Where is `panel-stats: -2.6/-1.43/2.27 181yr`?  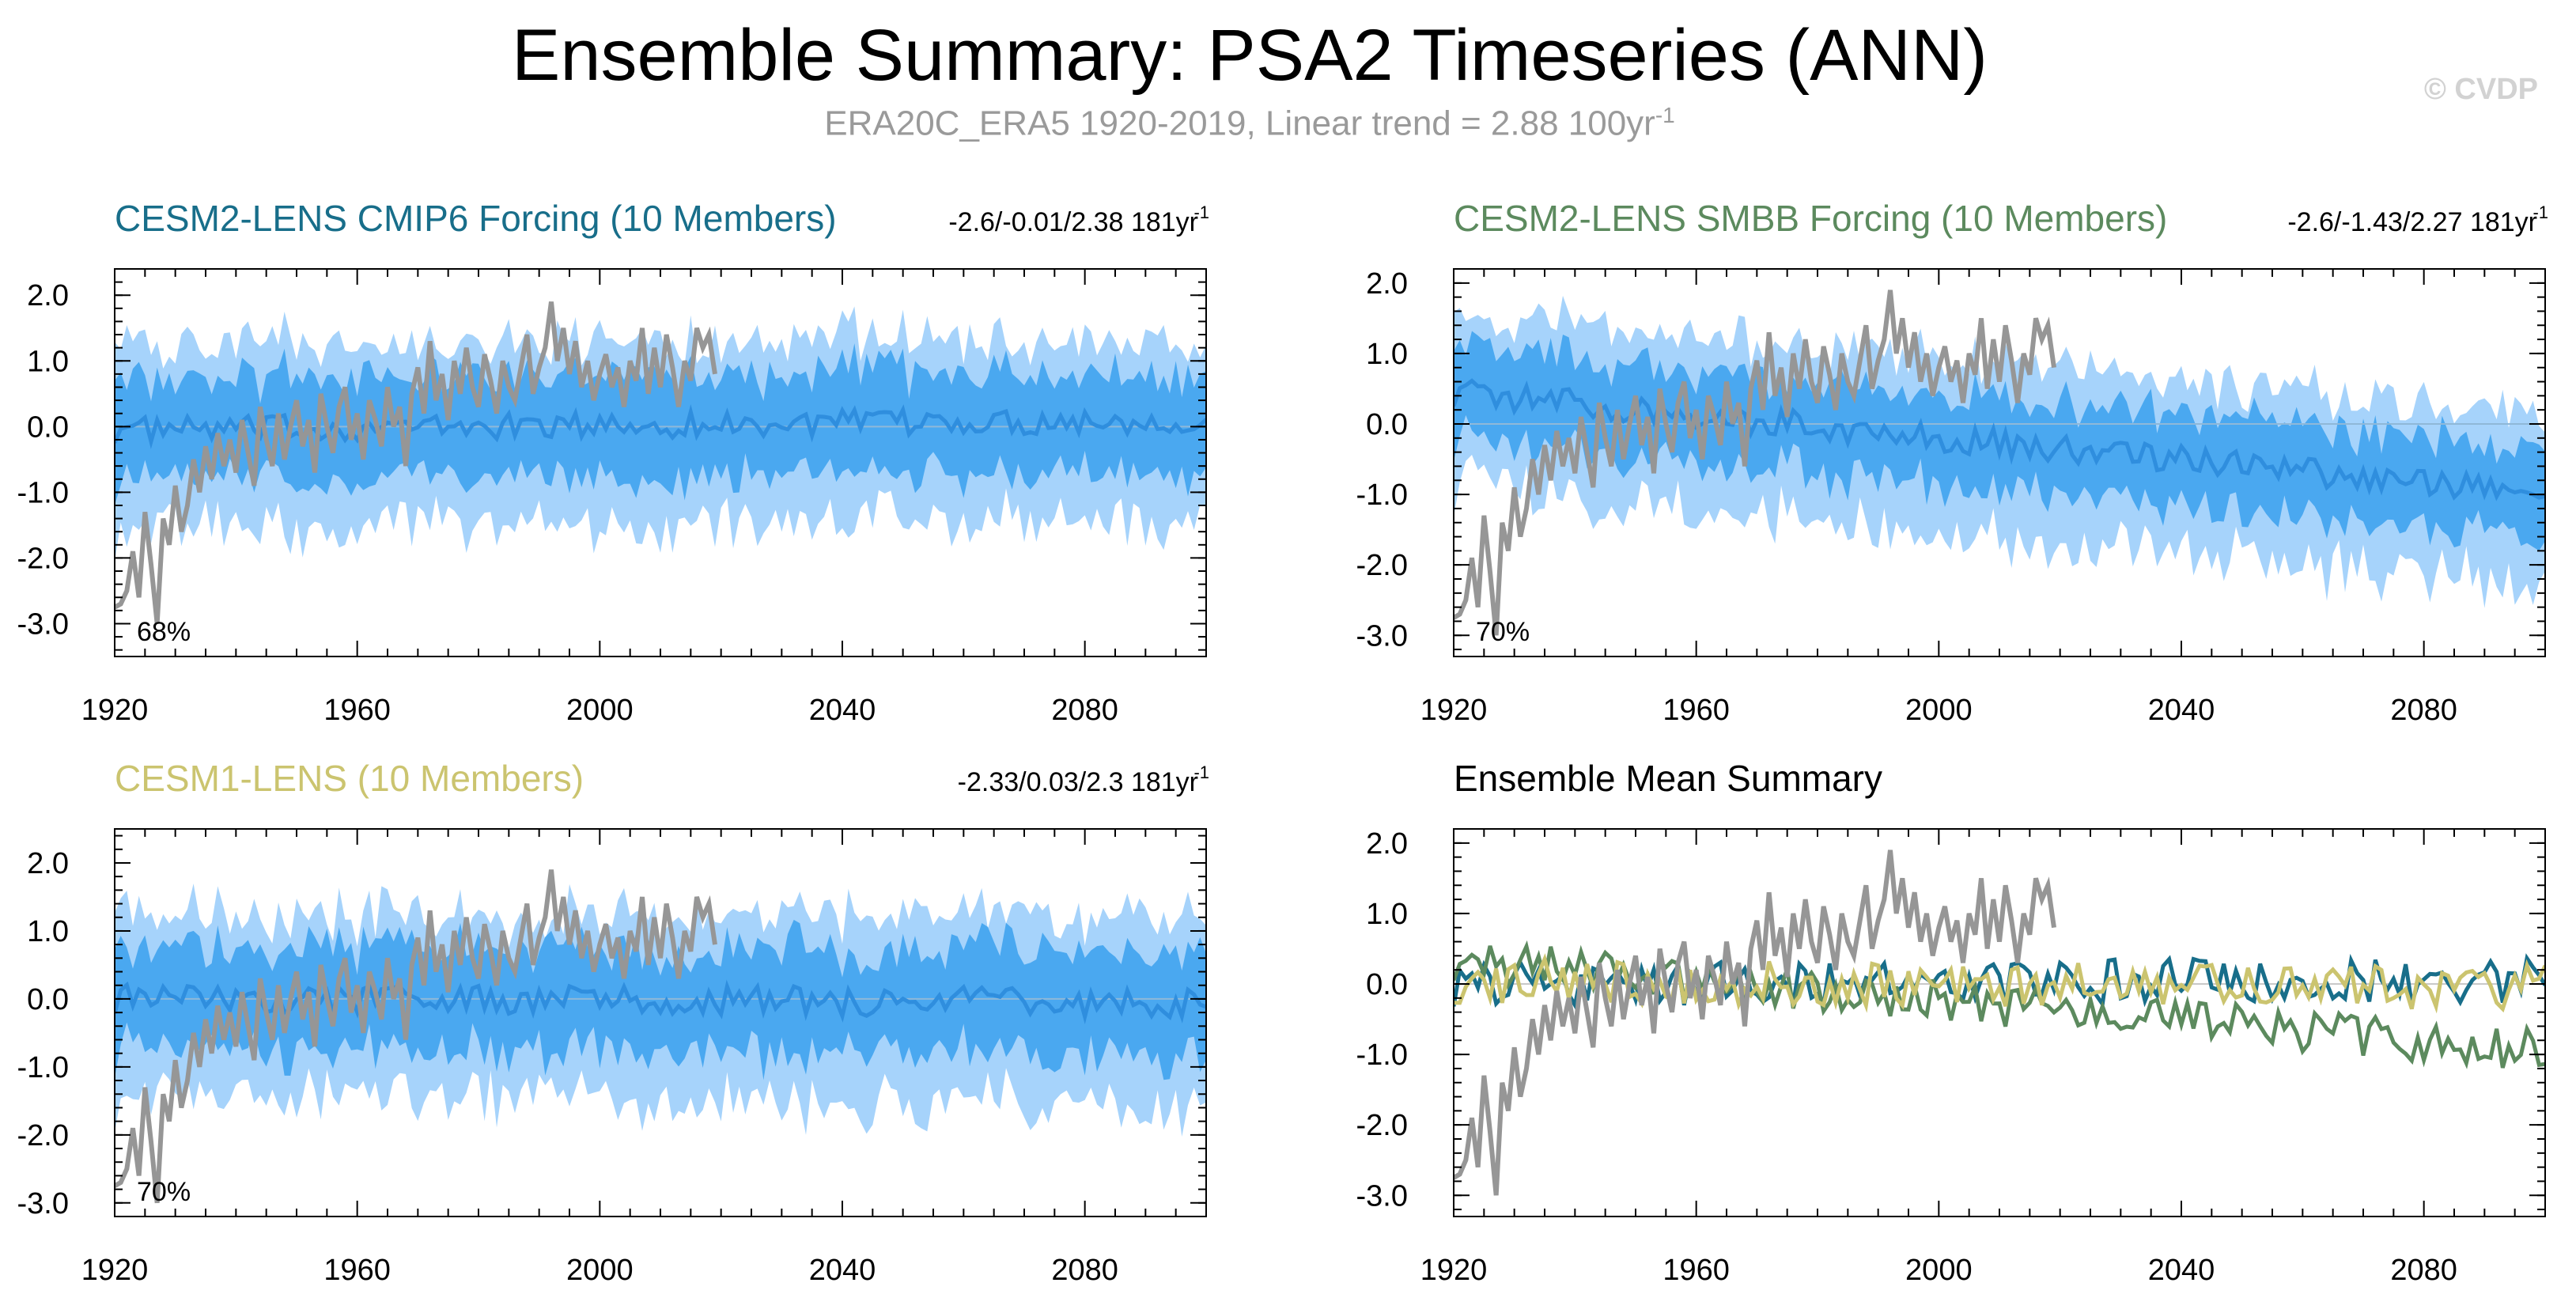
panel-stats: -2.6/-1.43/2.27 181yr is located at coordinates (2412, 222).